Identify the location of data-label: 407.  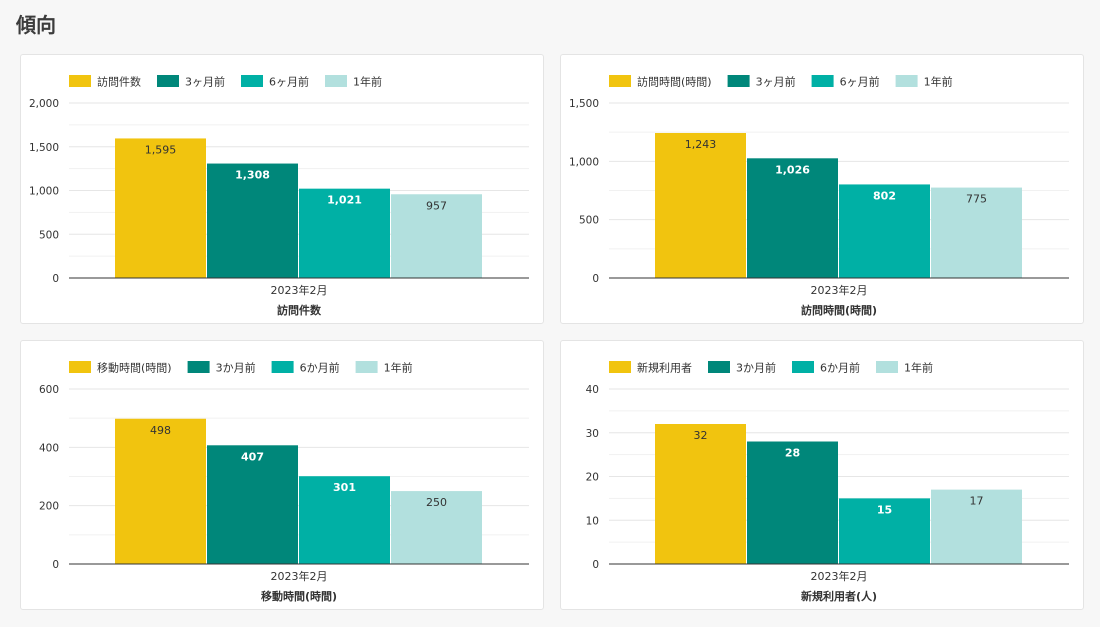
(252, 456).